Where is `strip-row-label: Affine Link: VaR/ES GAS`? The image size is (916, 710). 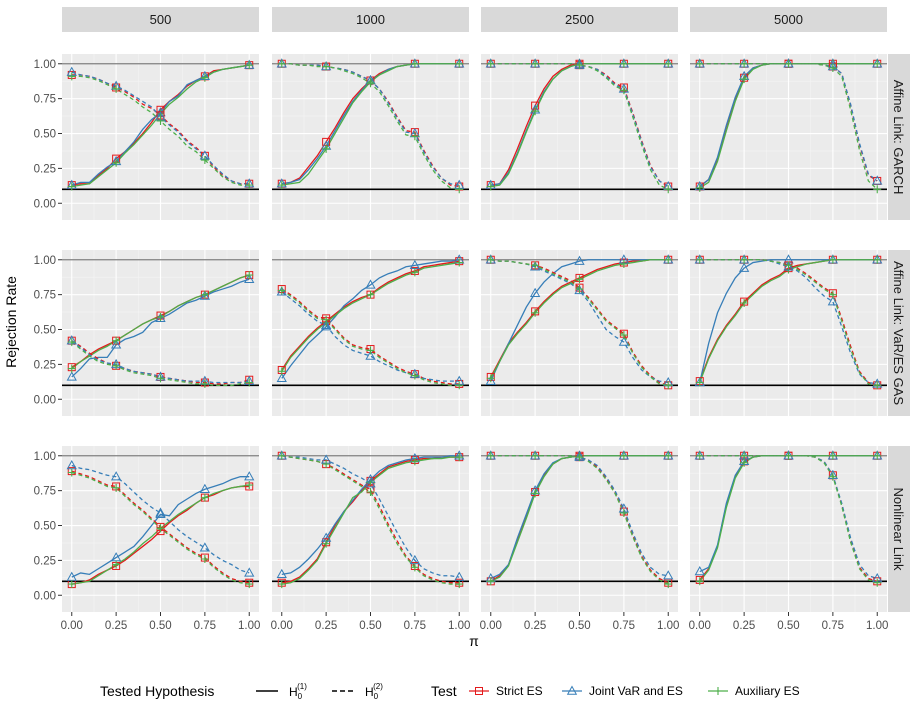 strip-row-label: Affine Link: VaR/ES GAS is located at coordinates (898, 333).